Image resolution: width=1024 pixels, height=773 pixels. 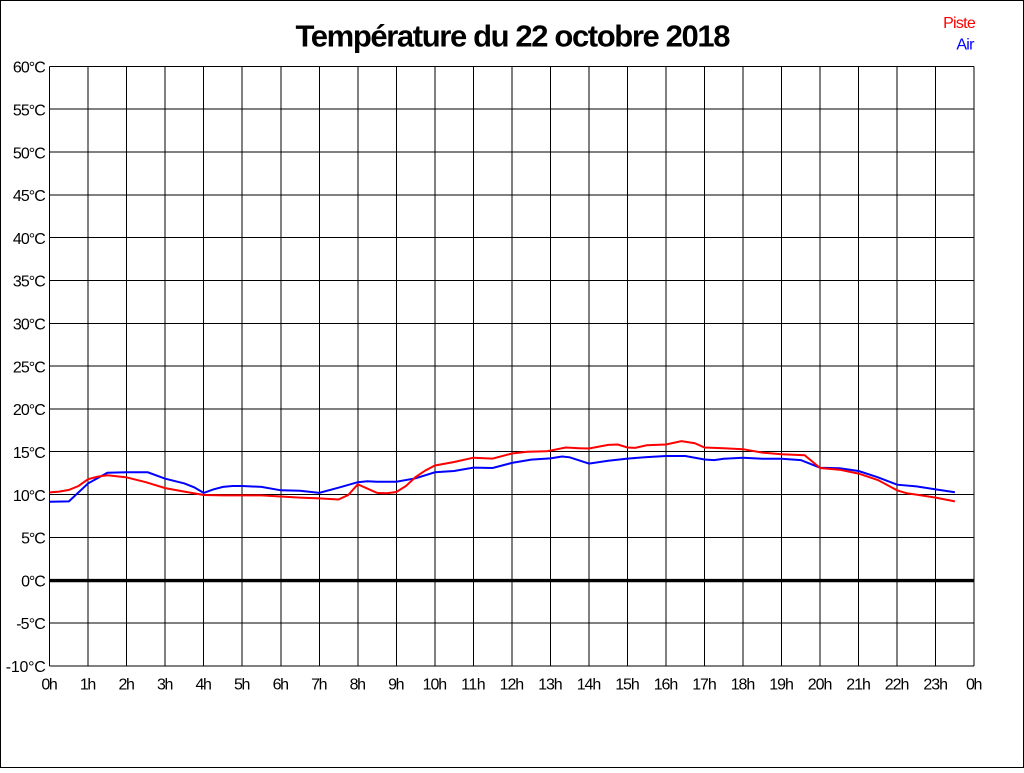 I want to click on svg-text: 25°C, so click(x=29, y=367).